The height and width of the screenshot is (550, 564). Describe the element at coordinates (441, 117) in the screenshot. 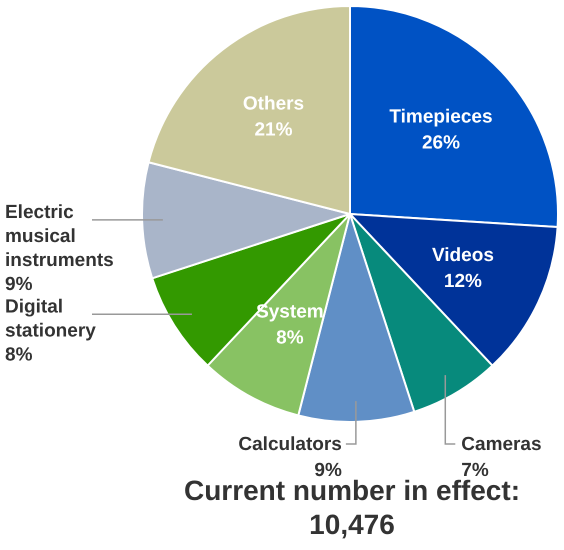

I see `slice-label: Timepieces` at that location.